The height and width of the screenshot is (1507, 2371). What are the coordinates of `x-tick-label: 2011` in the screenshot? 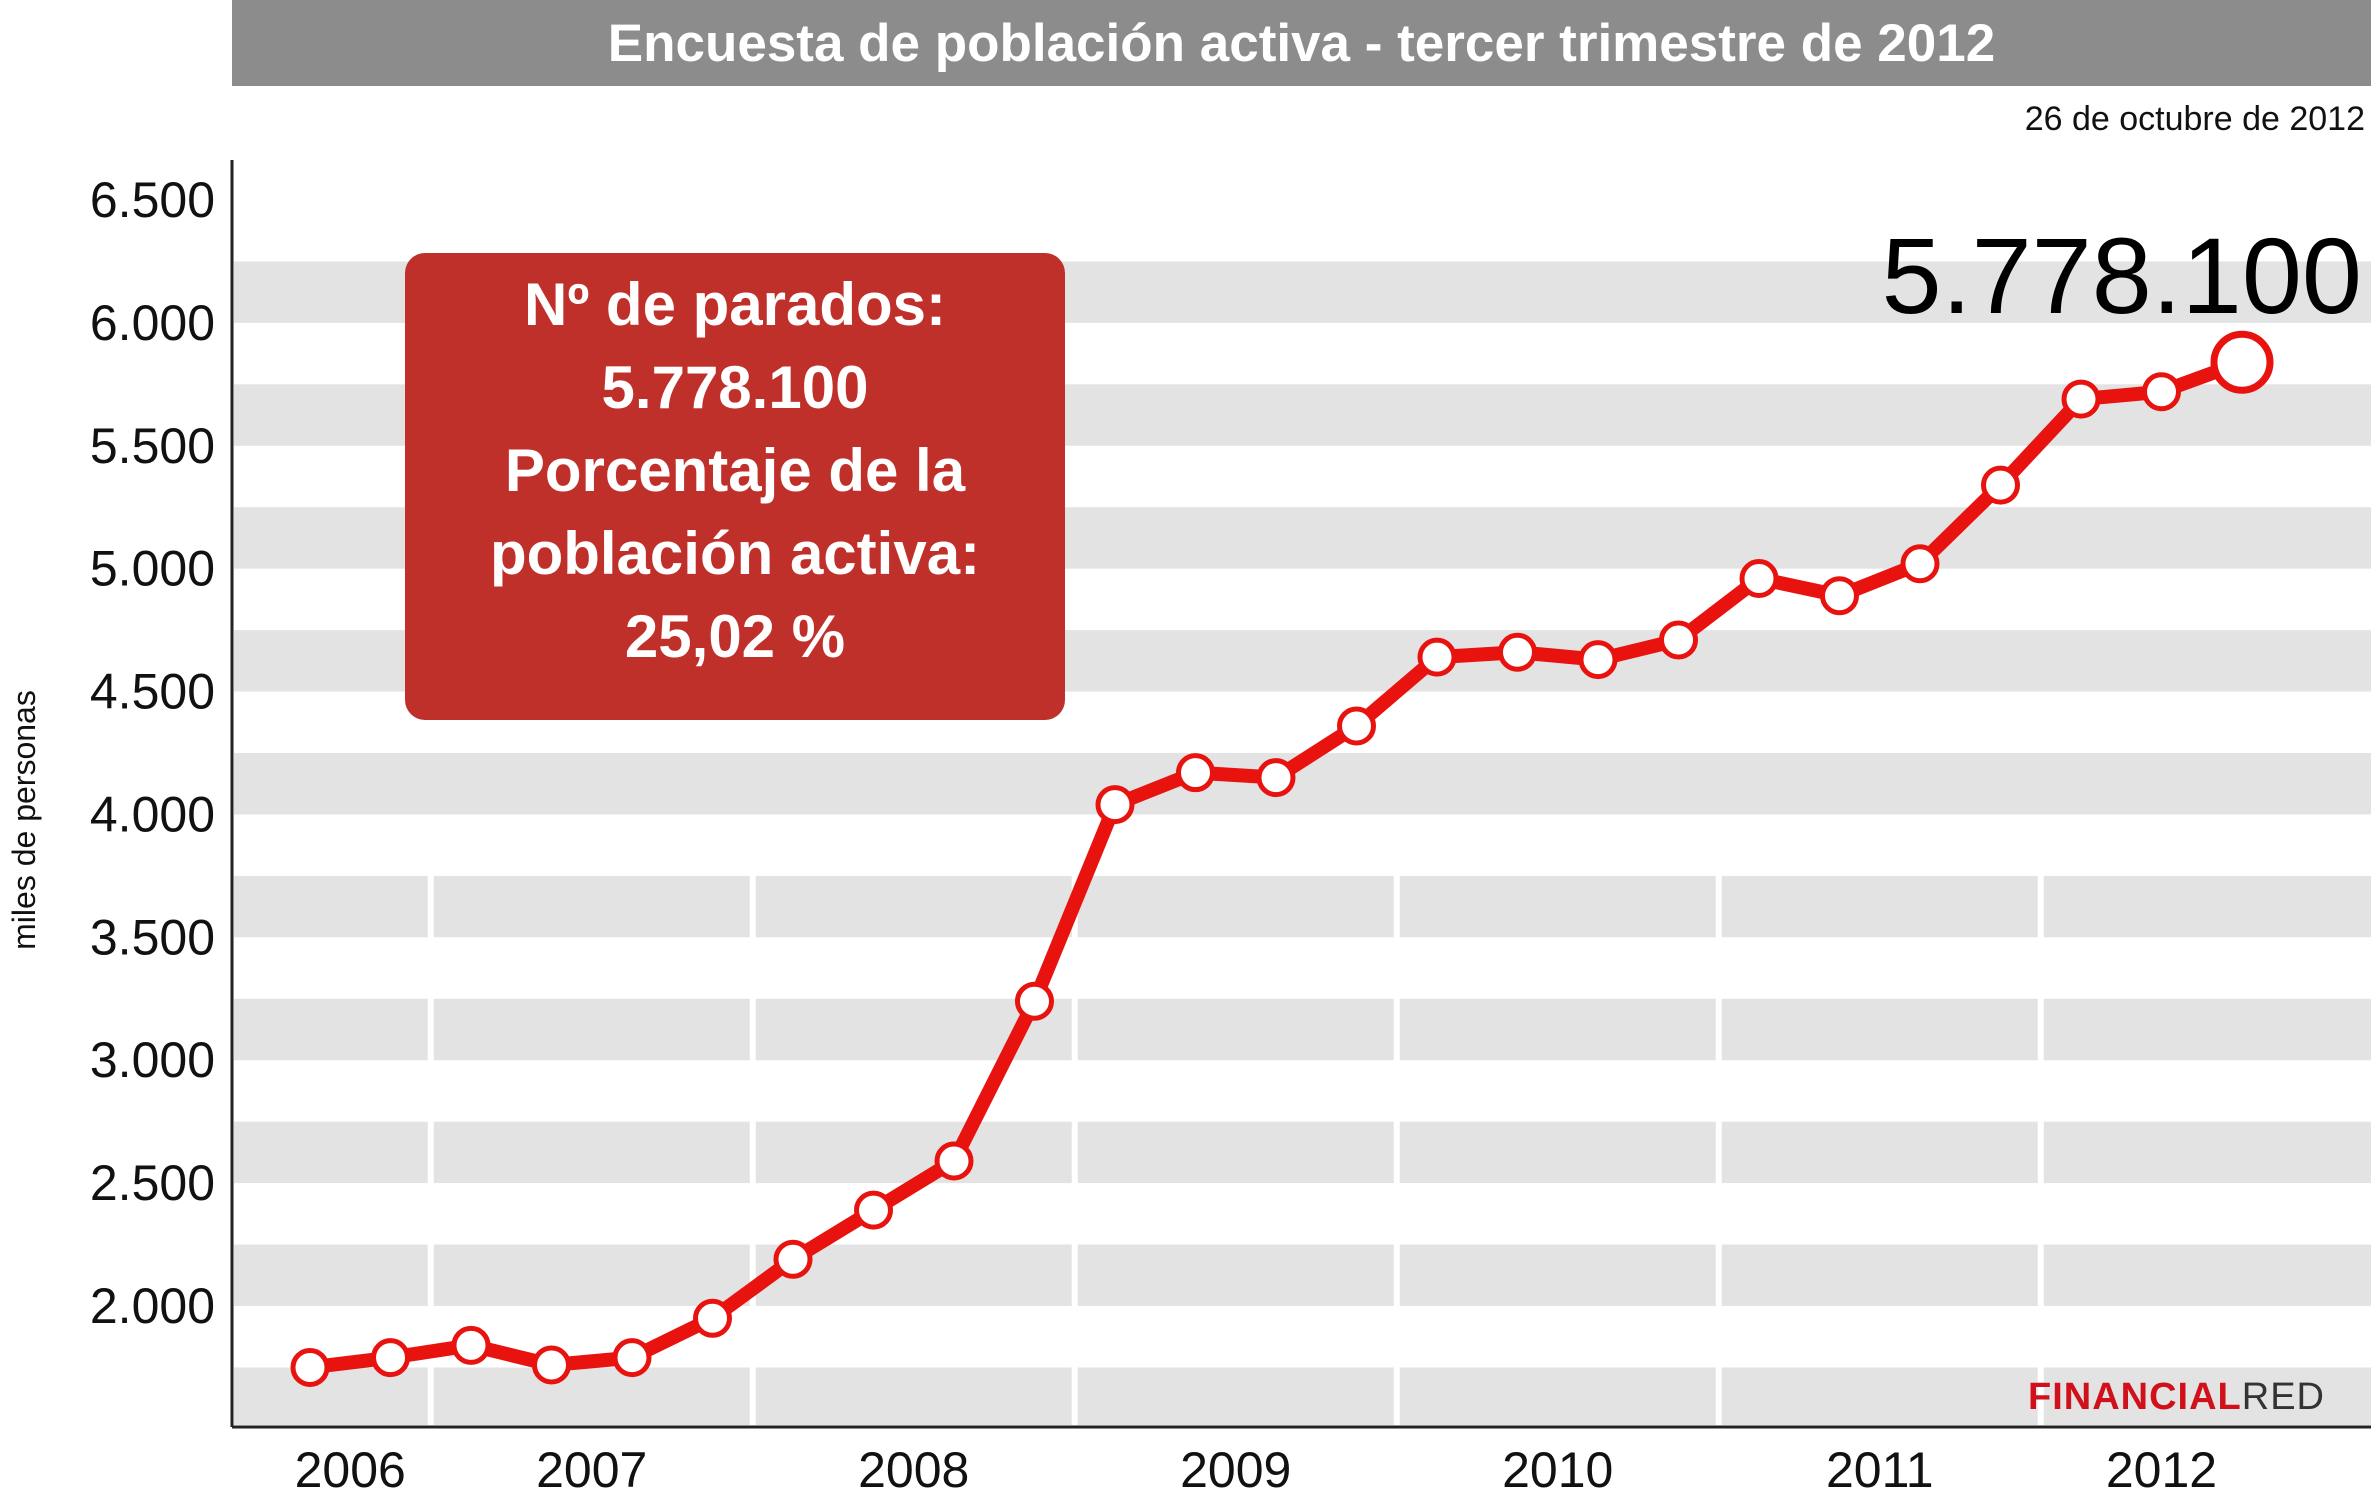 It's located at (1880, 1470).